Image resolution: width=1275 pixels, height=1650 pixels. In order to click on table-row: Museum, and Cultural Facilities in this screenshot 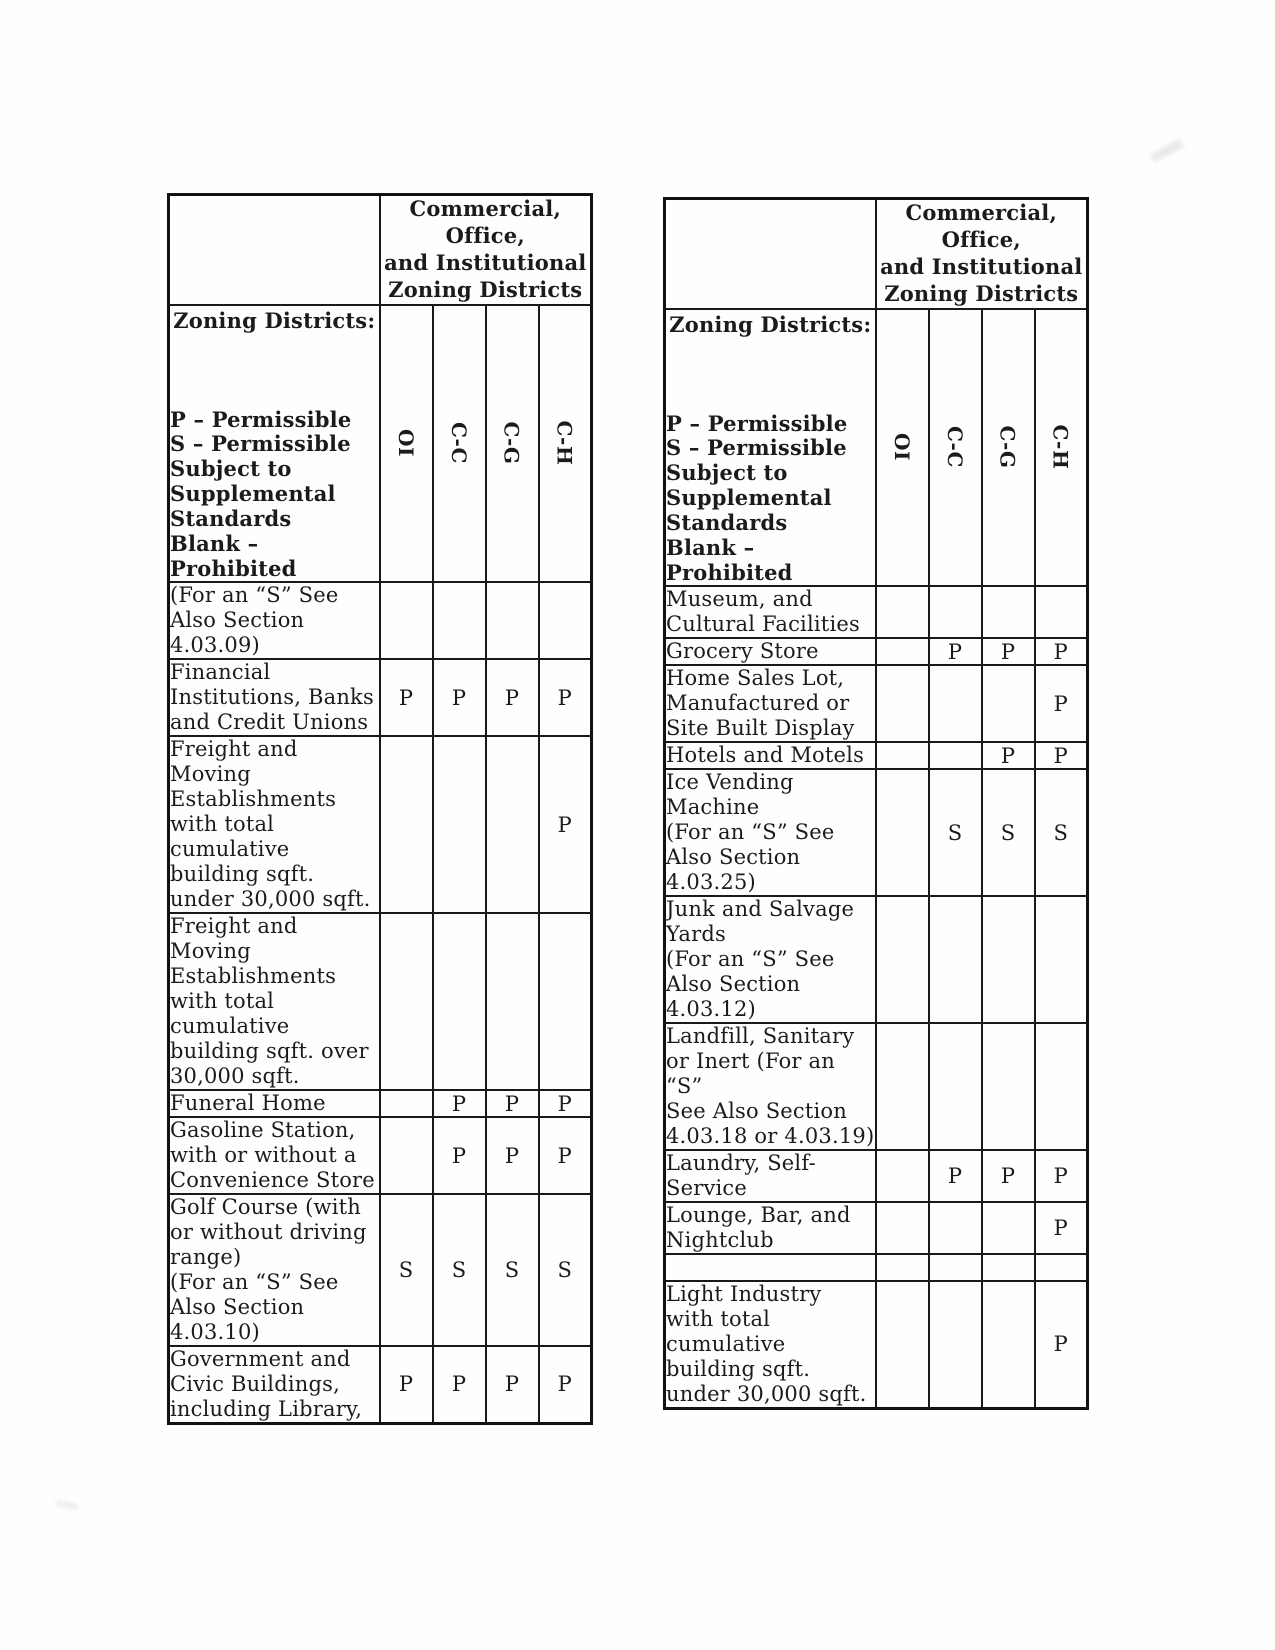, I will do `click(876, 612)`.